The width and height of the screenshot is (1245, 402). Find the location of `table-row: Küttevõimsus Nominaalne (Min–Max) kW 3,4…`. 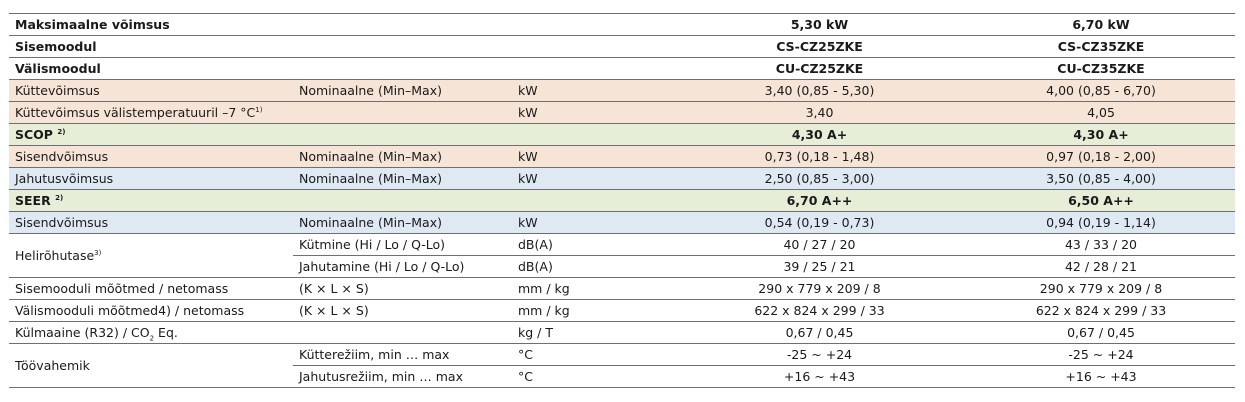

table-row: Küttevõimsus Nominaalne (Min–Max) kW 3,4… is located at coordinates (622, 90).